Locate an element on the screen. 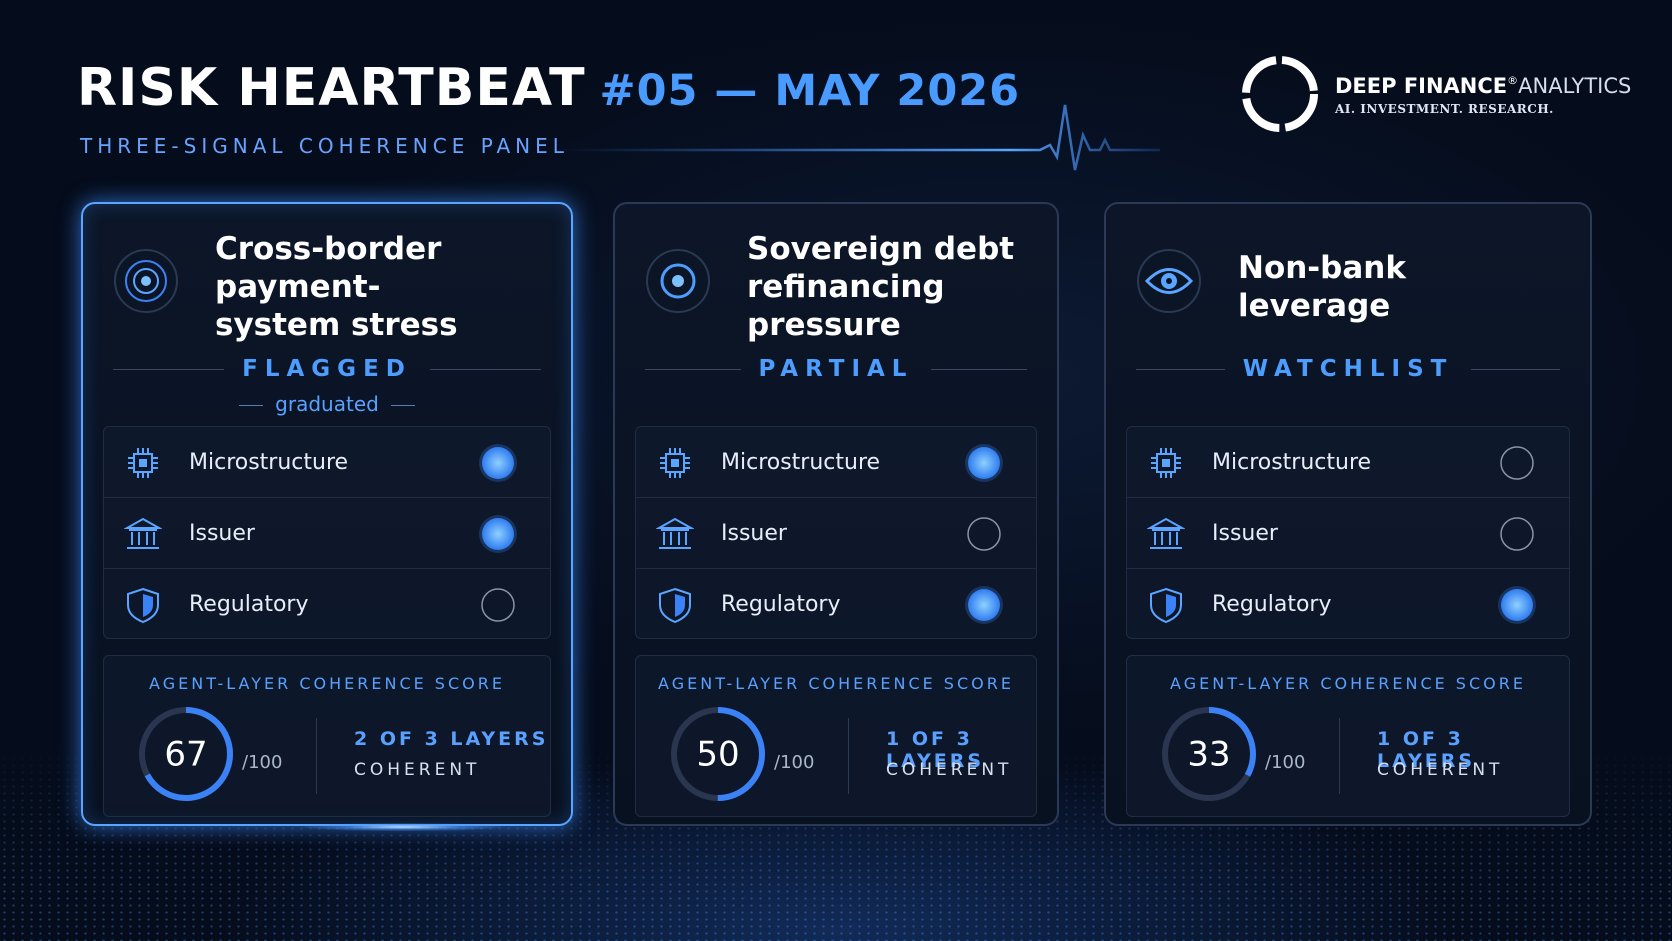  gauge: 50 is located at coordinates (718, 754).